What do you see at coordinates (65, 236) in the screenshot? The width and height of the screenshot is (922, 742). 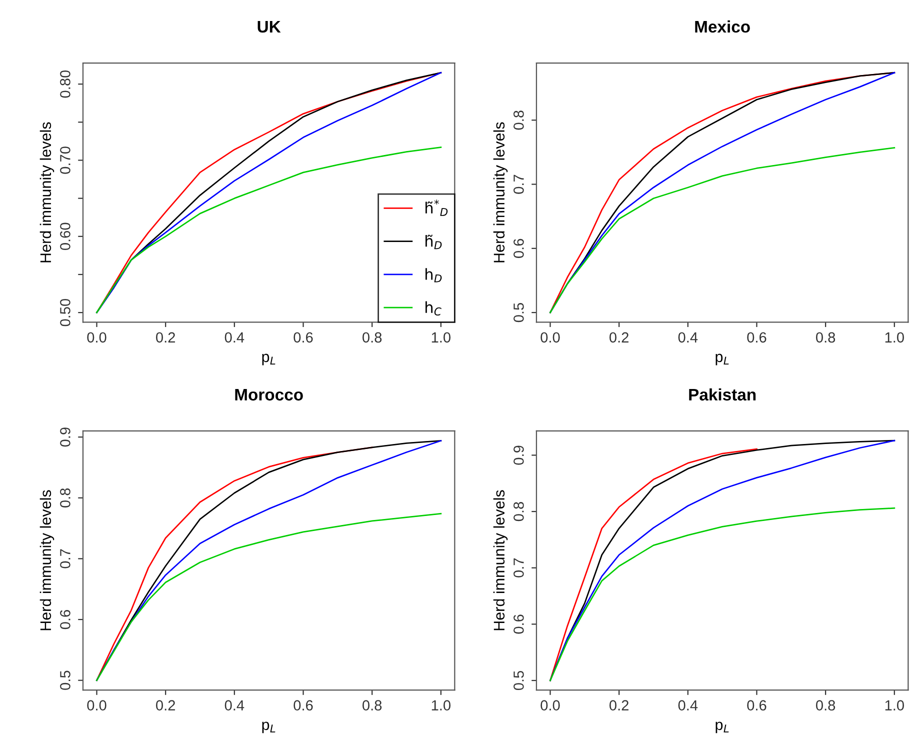 I see `y-tick-label: 0.60` at bounding box center [65, 236].